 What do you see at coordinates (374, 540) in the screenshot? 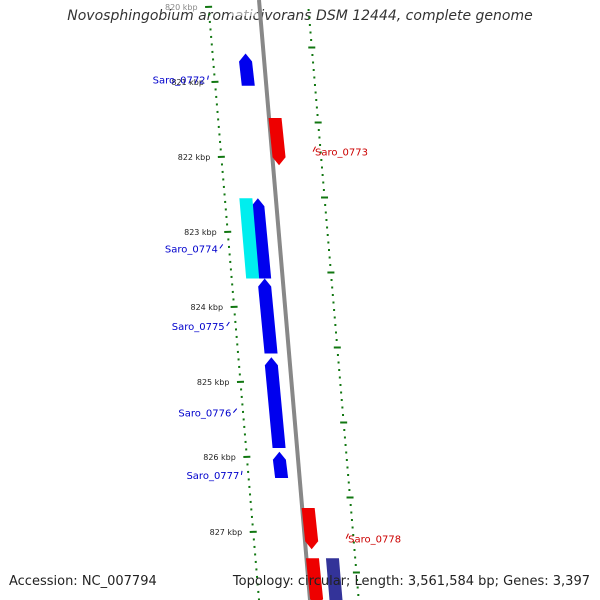
I see `gene-label-saro_0778: Saro_0778` at bounding box center [374, 540].